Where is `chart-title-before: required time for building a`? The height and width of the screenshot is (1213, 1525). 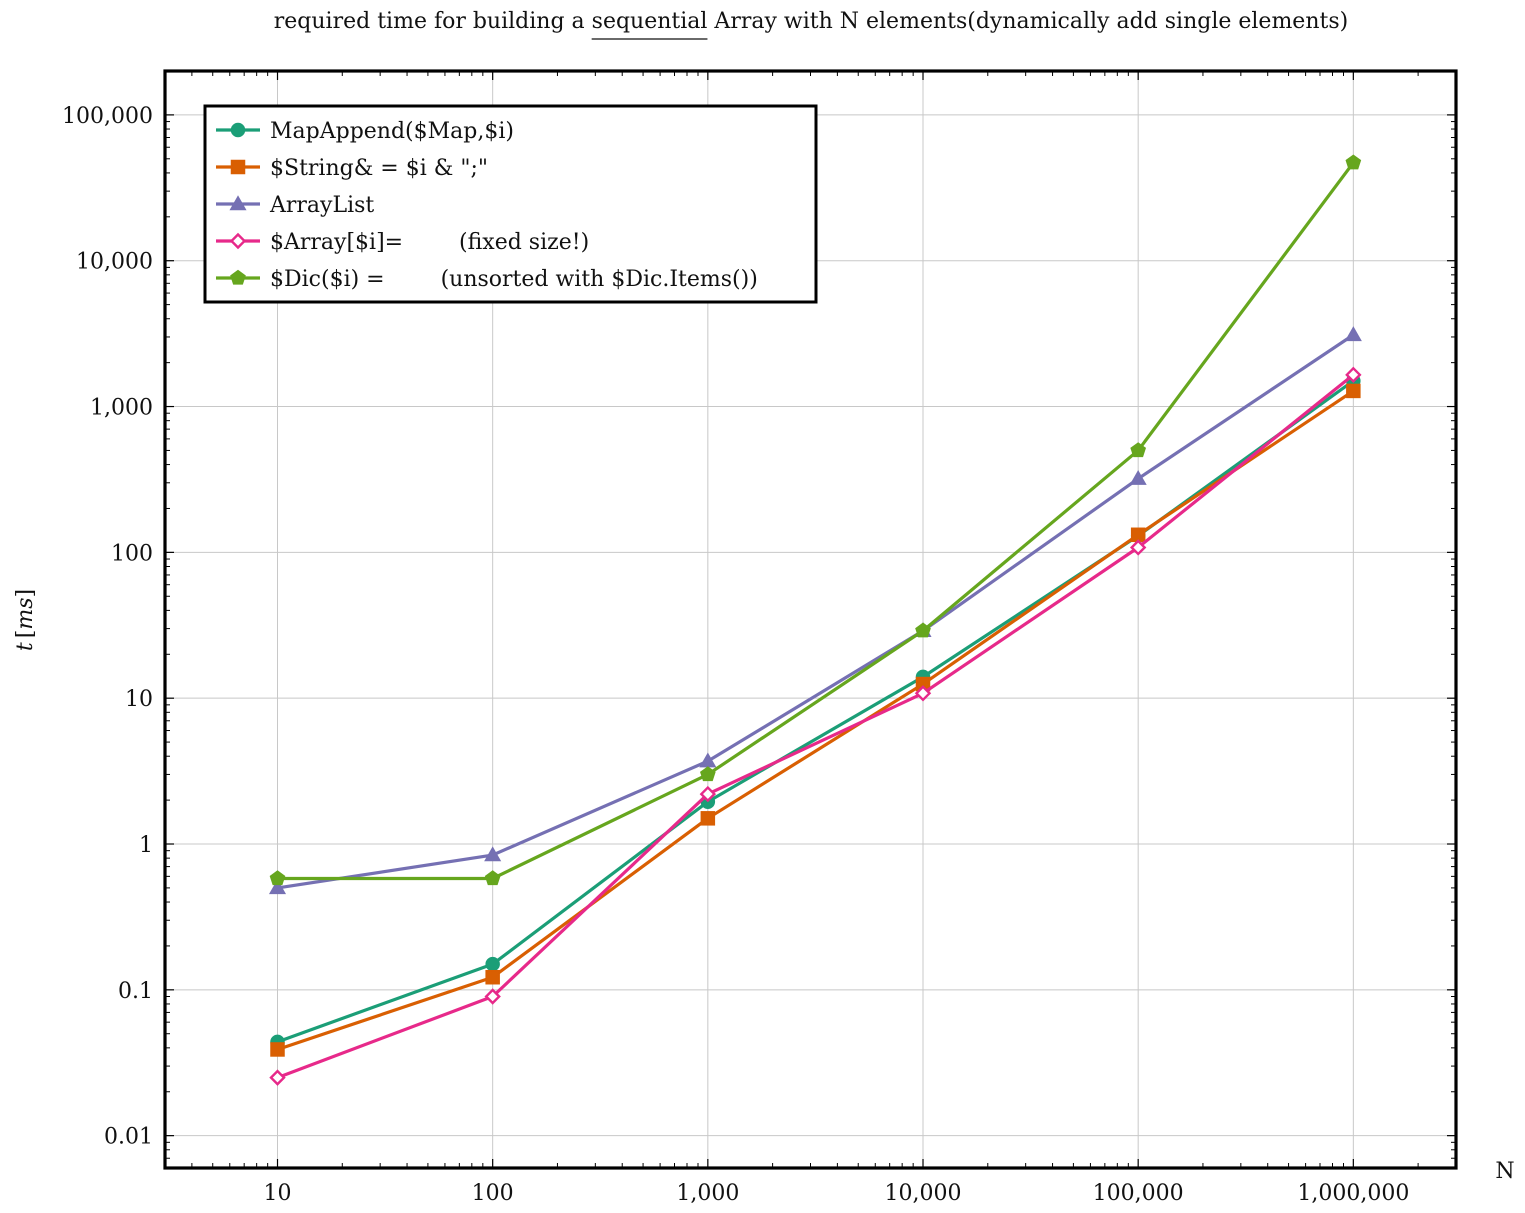
chart-title-before: required time for building a is located at coordinates (433, 21).